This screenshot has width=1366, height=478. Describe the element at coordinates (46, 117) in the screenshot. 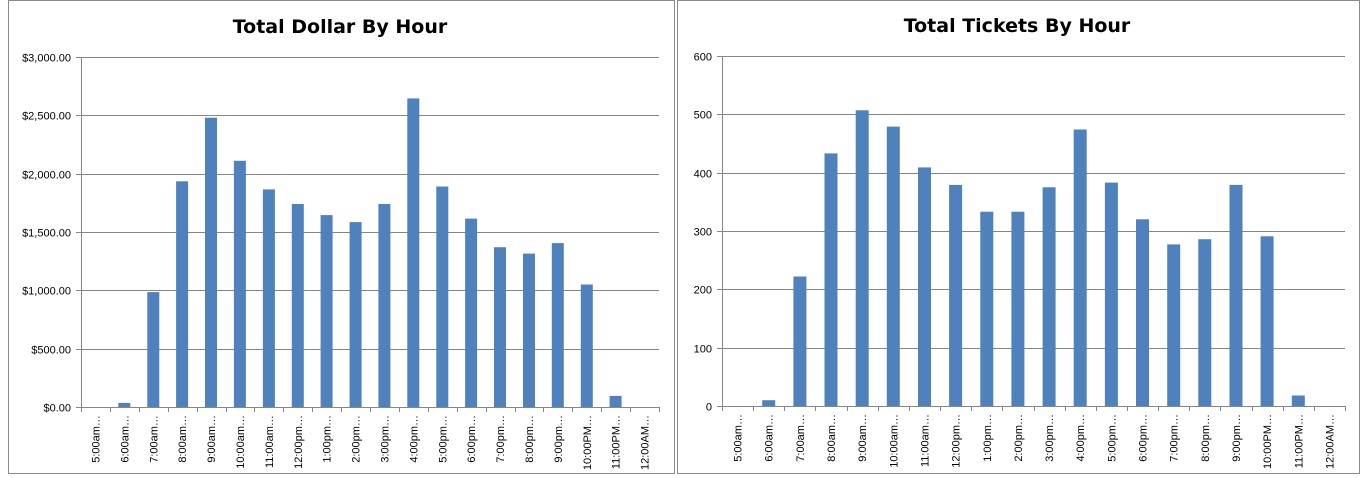

I see `y-tick-label: $2,500.00` at that location.